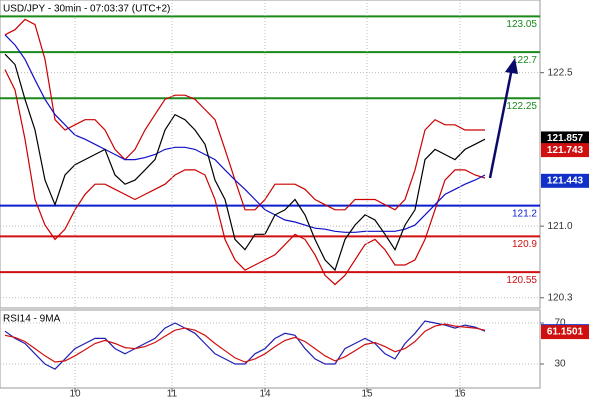  I want to click on y-tick-label: 121.0, so click(559, 226).